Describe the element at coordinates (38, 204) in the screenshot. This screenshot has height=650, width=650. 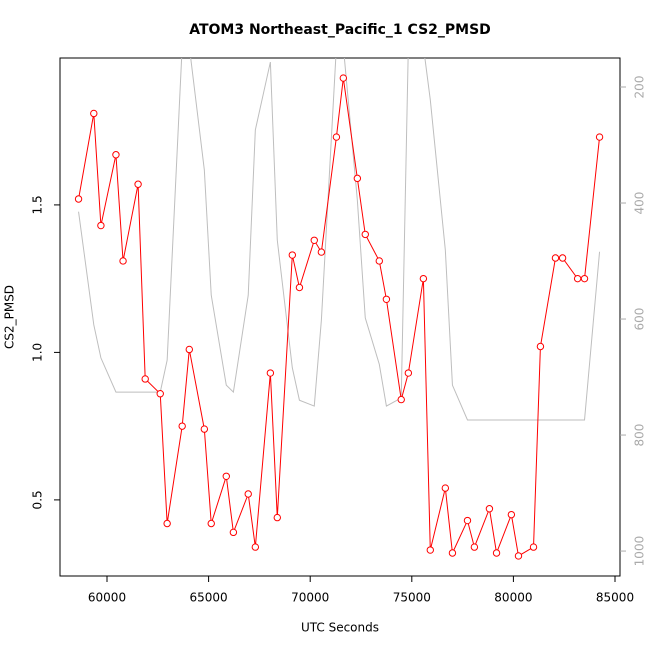
I see `y-tick-label: 1.5` at that location.